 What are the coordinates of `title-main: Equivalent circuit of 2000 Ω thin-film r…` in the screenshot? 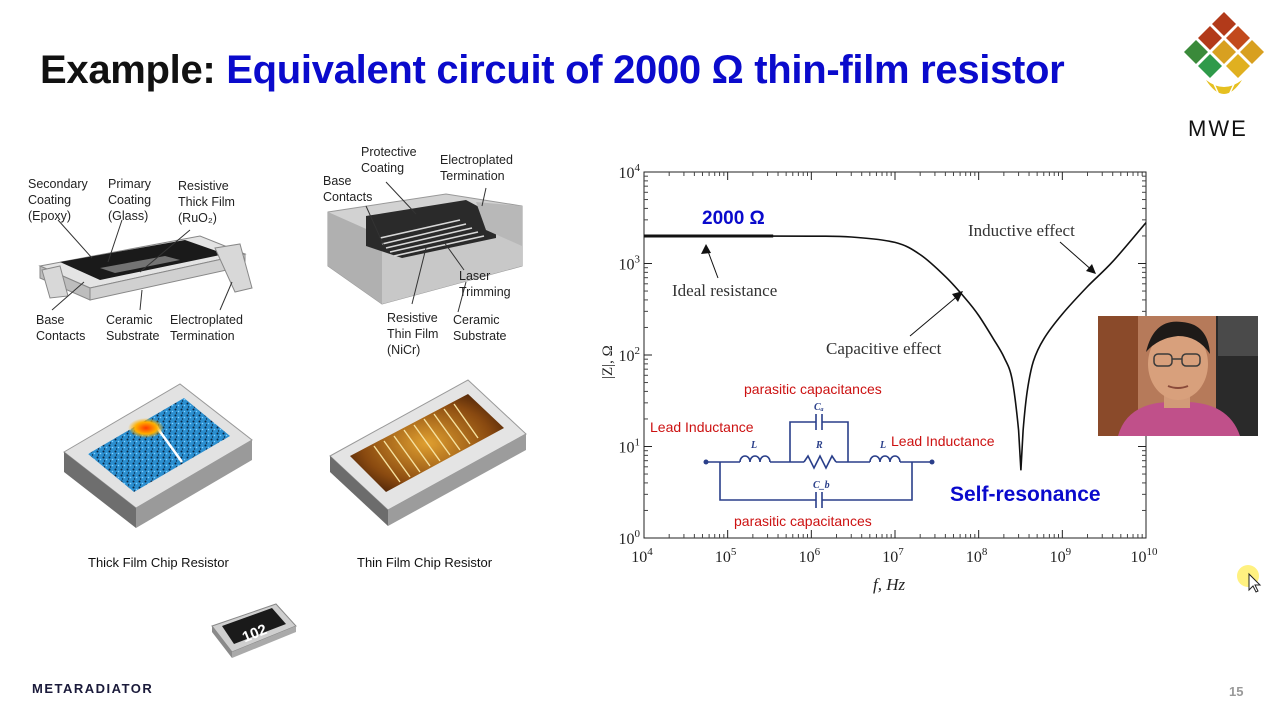 It's located at (645, 70).